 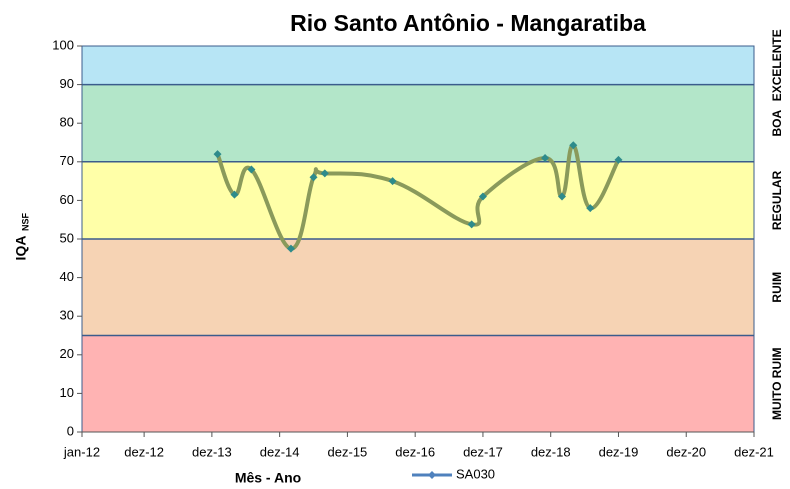 What do you see at coordinates (67, 237) in the screenshot?
I see `y-tick-label: 50` at bounding box center [67, 237].